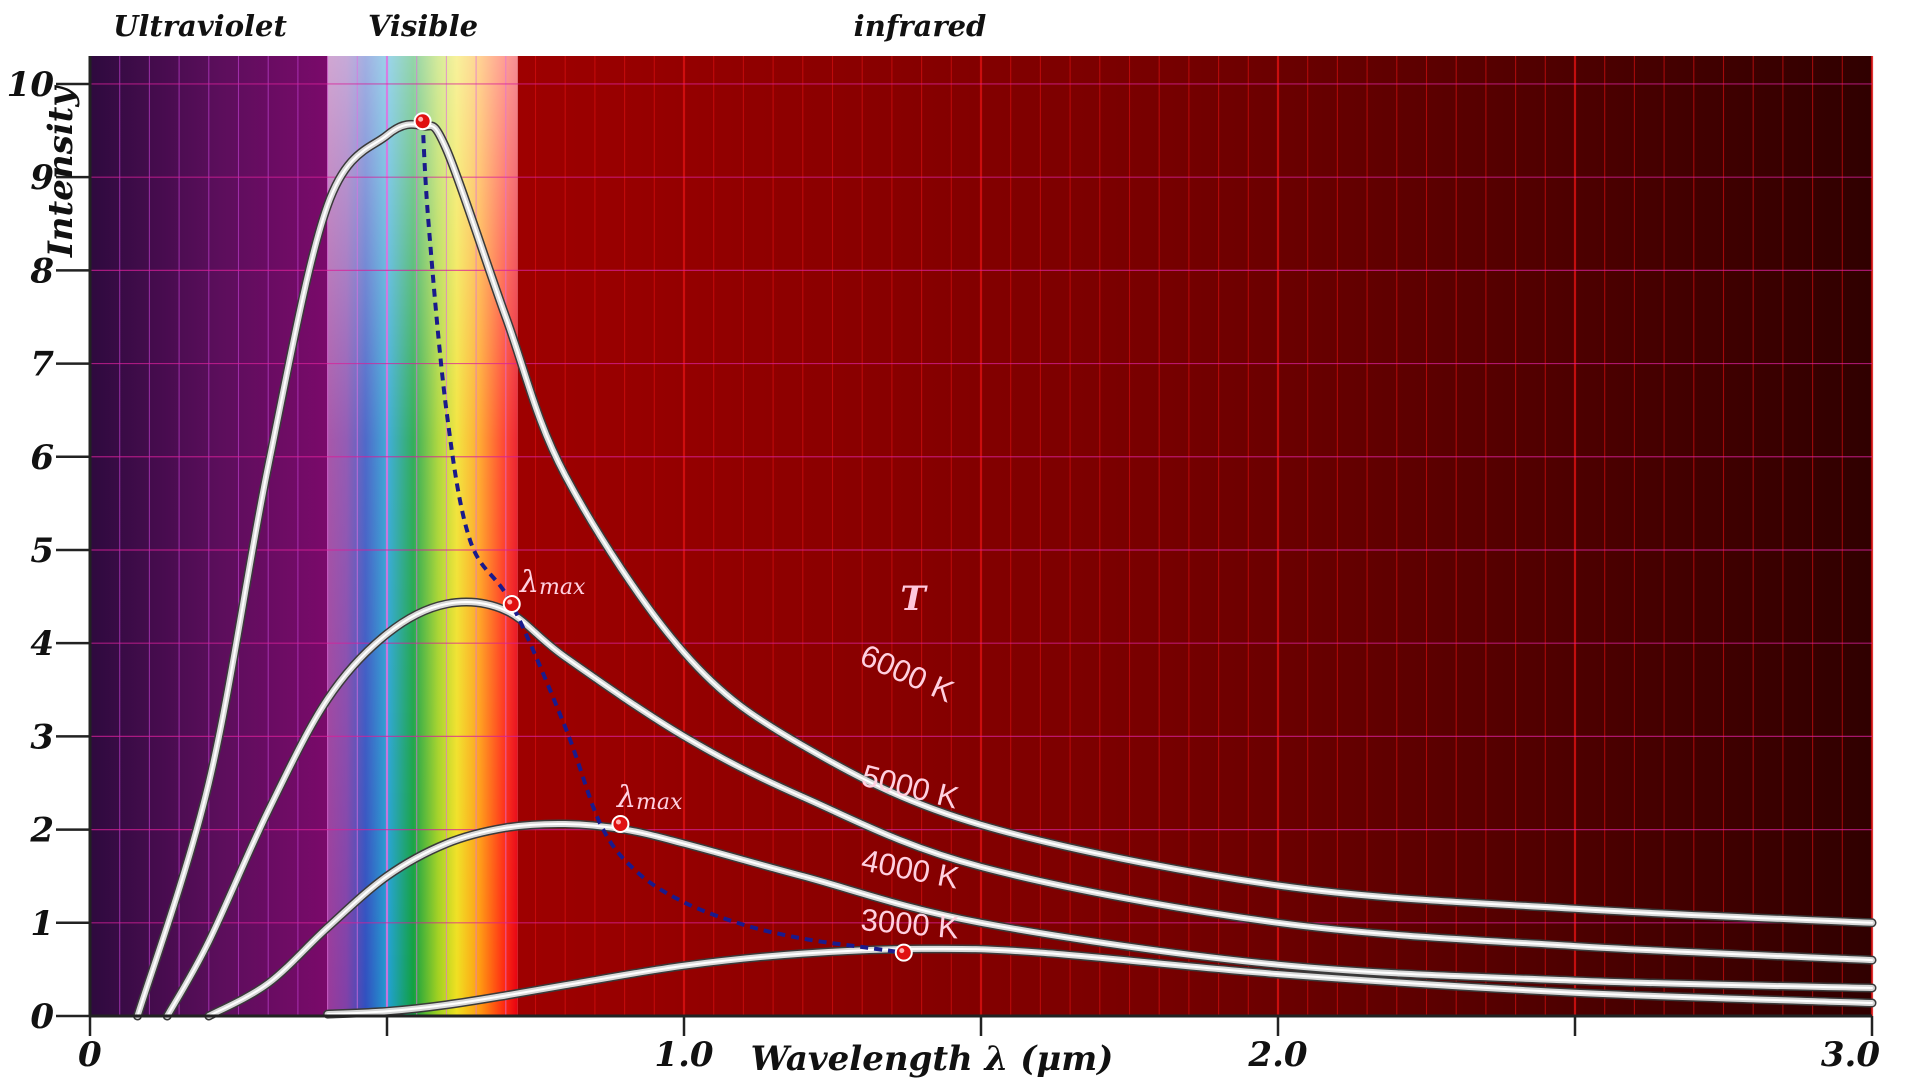 Image resolution: width=1920 pixels, height=1080 pixels. What do you see at coordinates (1850, 1055) in the screenshot?
I see `x-tick-label: 3.0` at bounding box center [1850, 1055].